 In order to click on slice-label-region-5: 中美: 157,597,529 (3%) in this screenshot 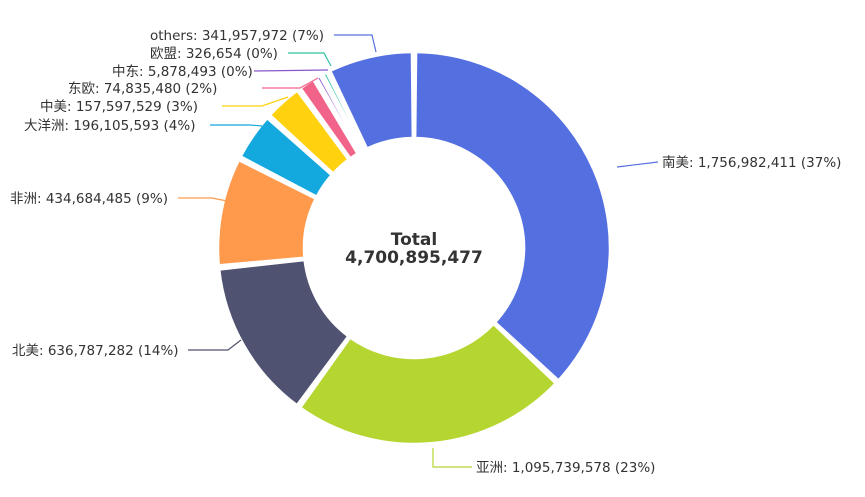, I will do `click(119, 107)`.